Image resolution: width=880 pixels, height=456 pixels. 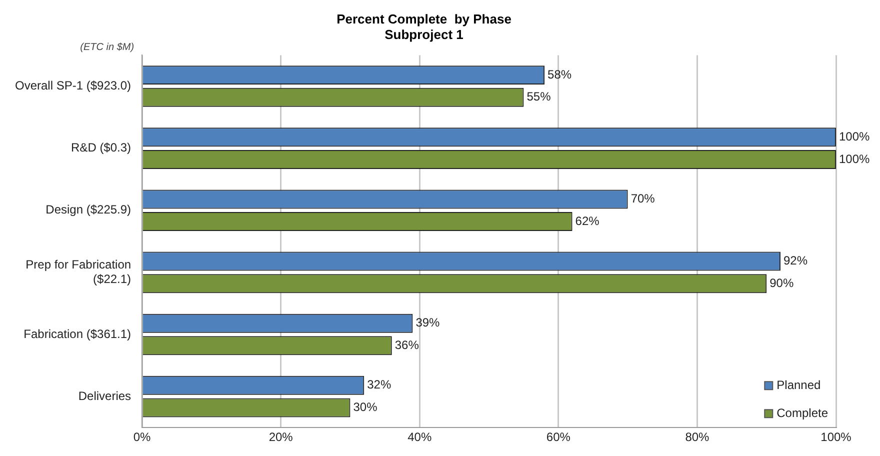 What do you see at coordinates (78, 333) in the screenshot?
I see `y-tick-label: Fabrication ($361.1)` at bounding box center [78, 333].